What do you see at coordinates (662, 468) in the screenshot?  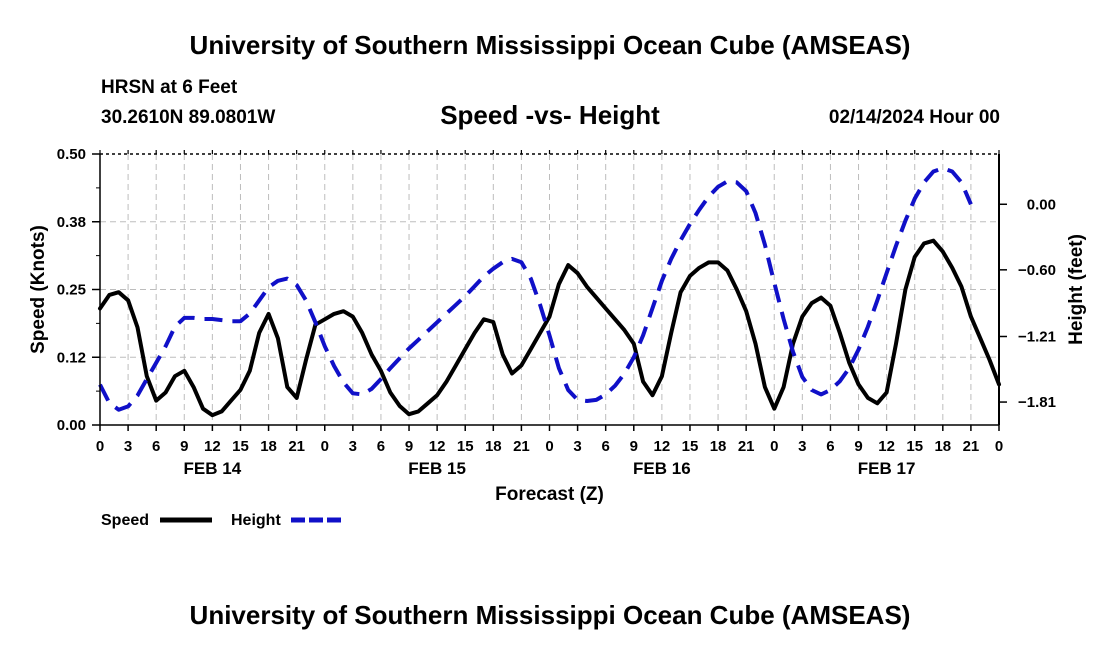 I see `day-label: FEB 16` at bounding box center [662, 468].